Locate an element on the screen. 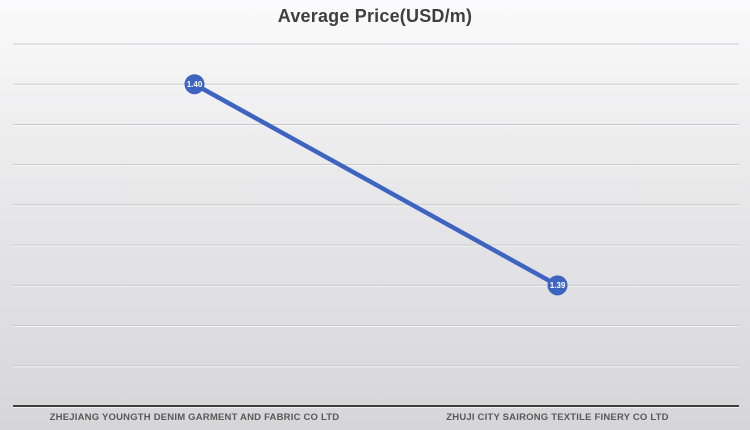 Image resolution: width=750 pixels, height=430 pixels. data-point-label: 1.39 is located at coordinates (558, 285).